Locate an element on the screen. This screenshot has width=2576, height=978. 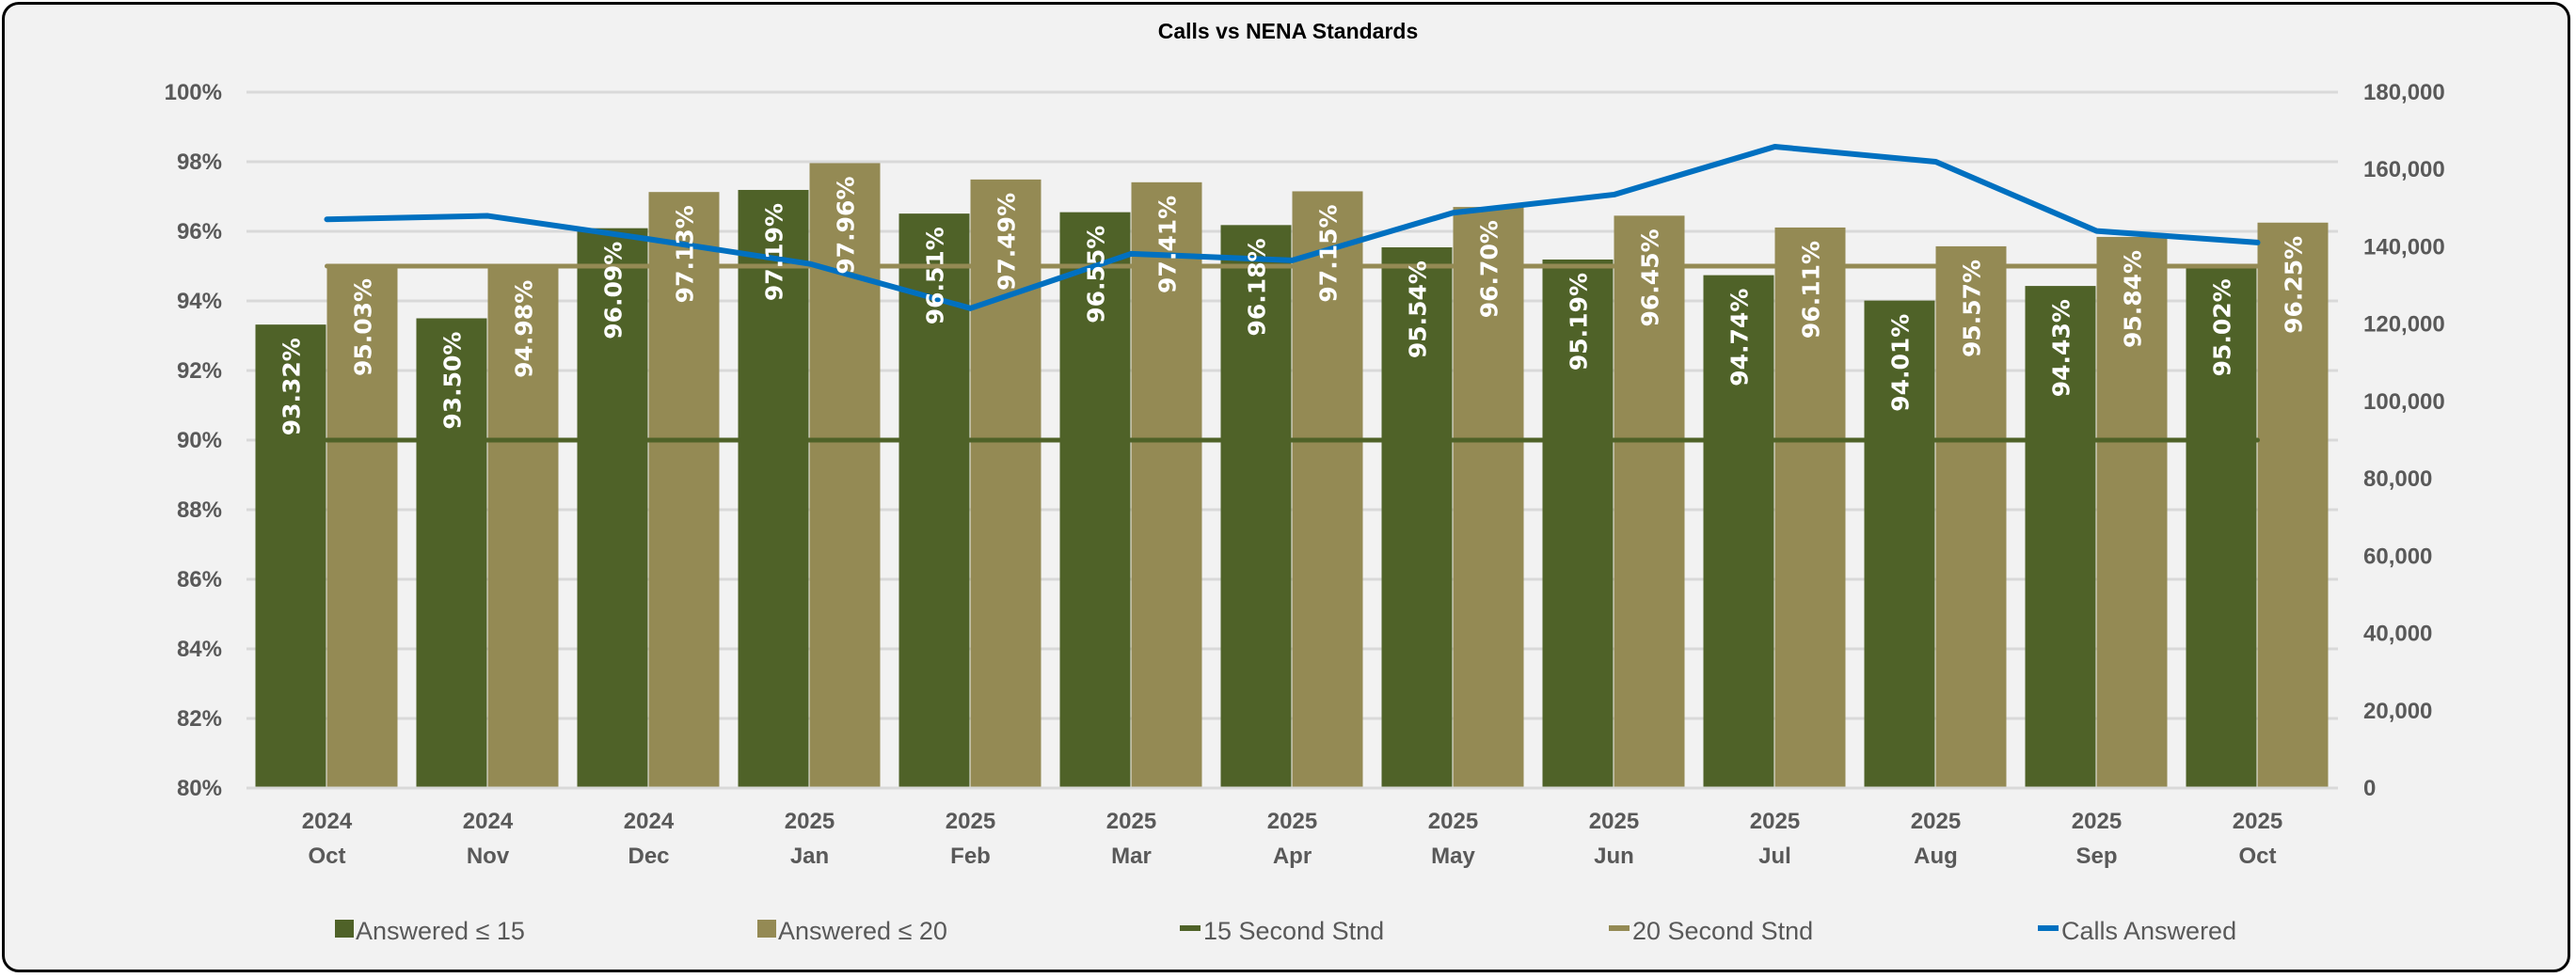
data-label: 96.25% is located at coordinates (2295, 285).